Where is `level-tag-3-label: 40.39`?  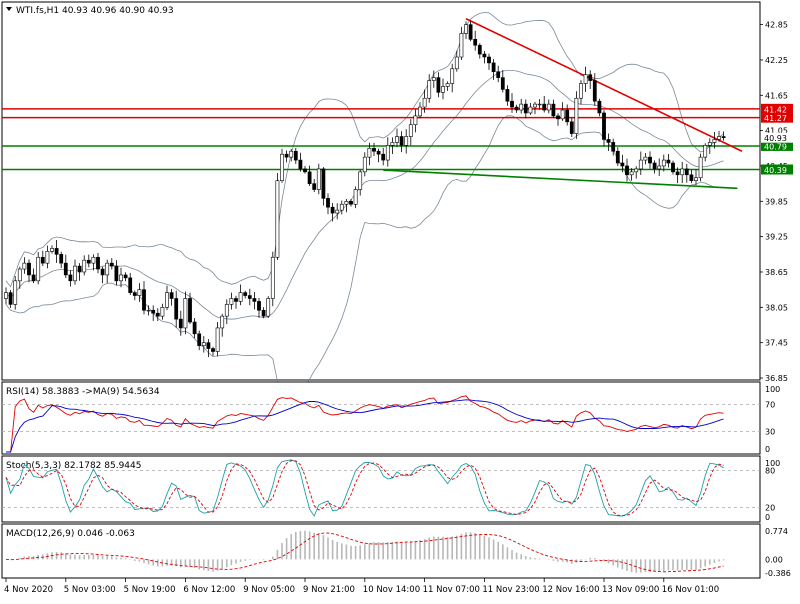 level-tag-3-label: 40.39 is located at coordinates (775, 170).